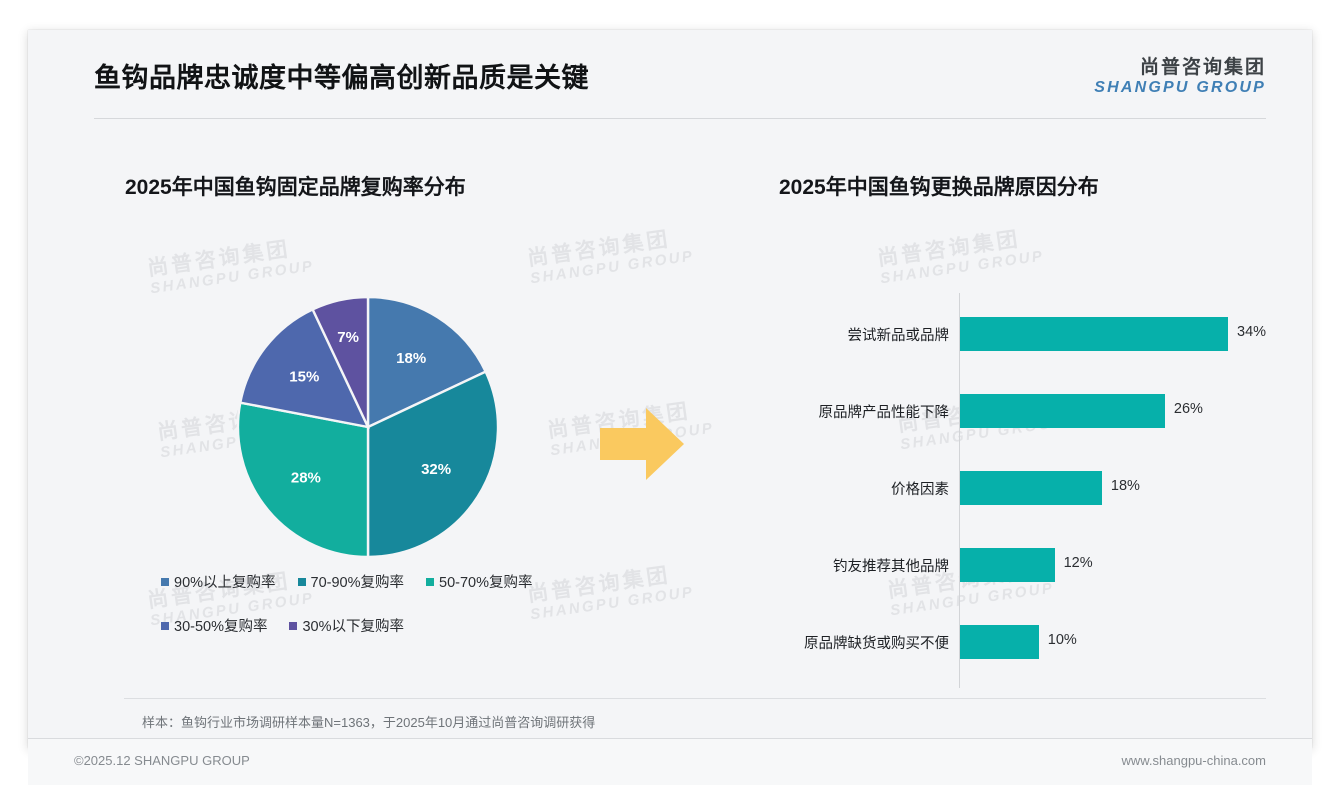 The image size is (1340, 785). What do you see at coordinates (695, 698) in the screenshot?
I see `footnote-divider` at bounding box center [695, 698].